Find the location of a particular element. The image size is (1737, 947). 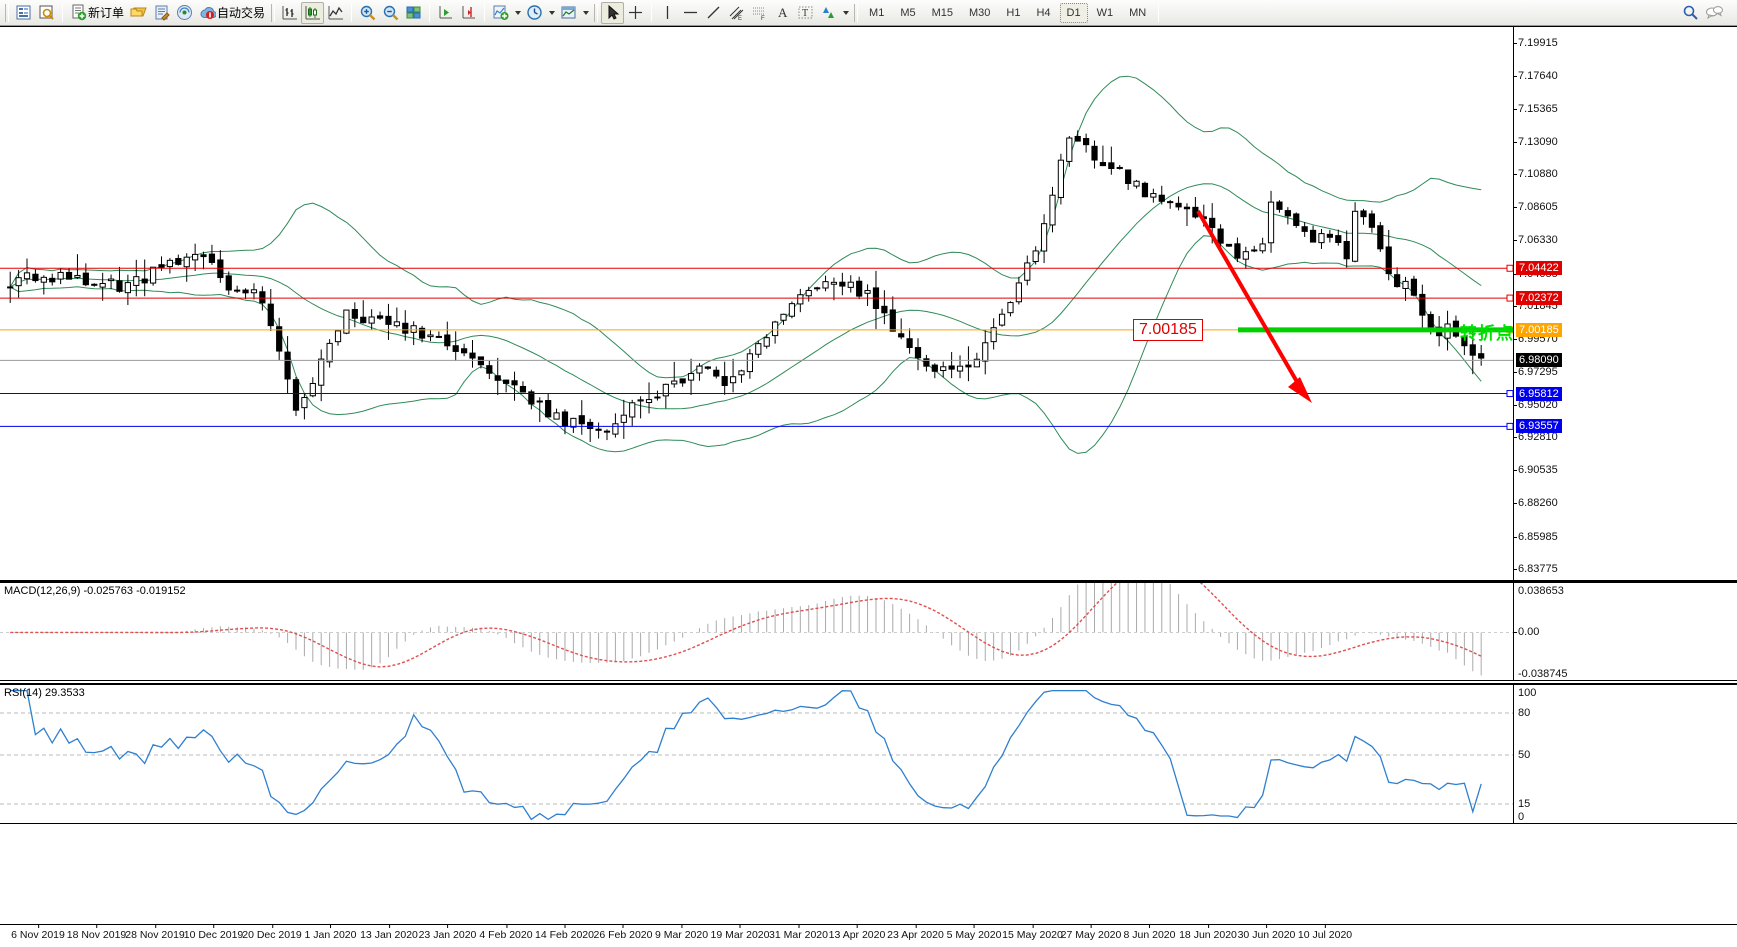

trendline-button is located at coordinates (713, 13).